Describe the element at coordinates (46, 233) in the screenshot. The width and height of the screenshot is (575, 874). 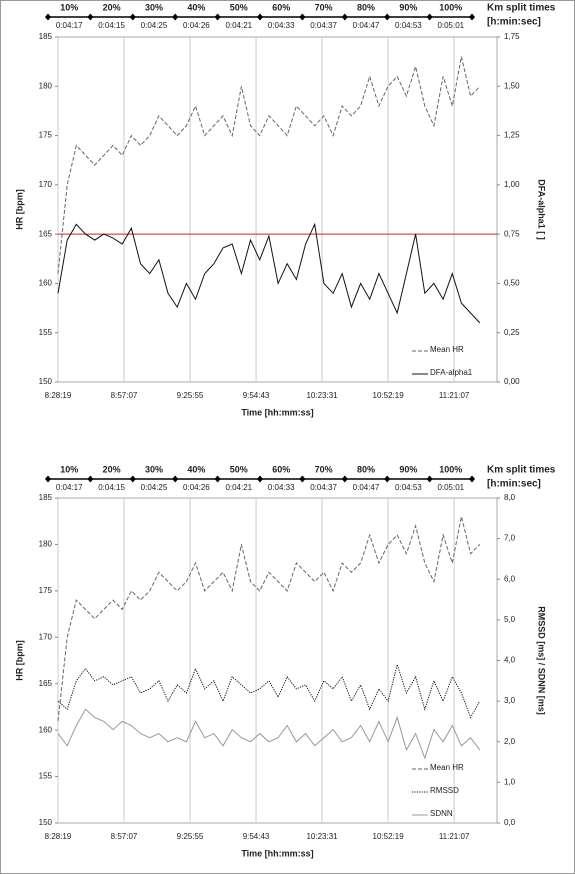
I see `y-tick-label: 165` at that location.